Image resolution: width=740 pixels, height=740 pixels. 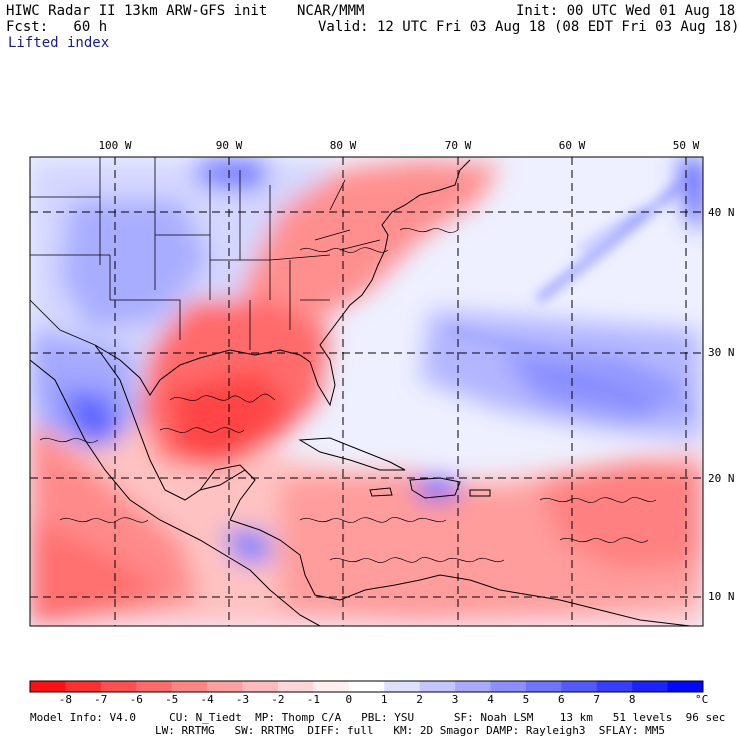 I want to click on lat-label-30n: 30 N, so click(x=721, y=352).